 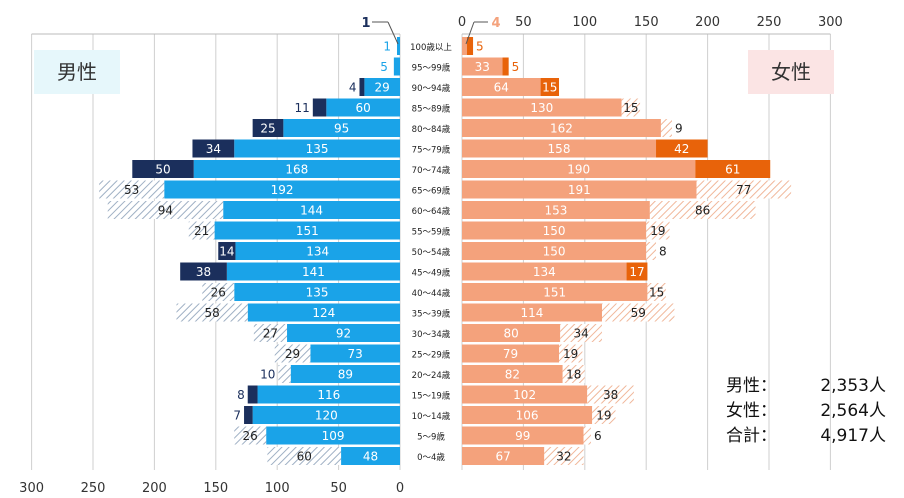 What do you see at coordinates (573, 375) in the screenshot?
I see `data-label-female-extra: 18` at bounding box center [573, 375].